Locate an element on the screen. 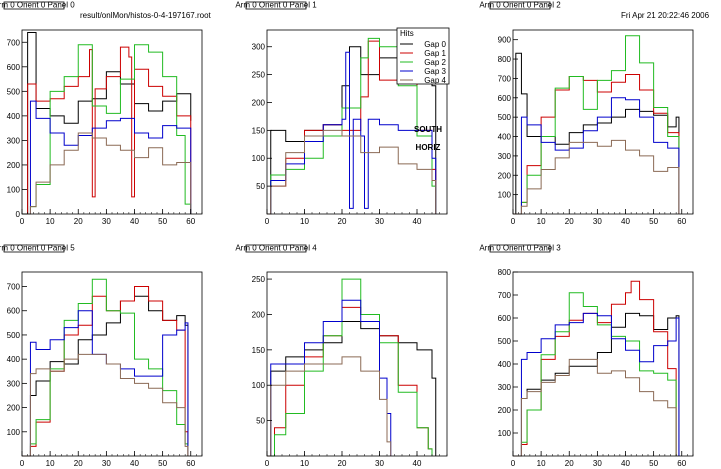 The width and height of the screenshot is (721, 469). legend-title: Hits is located at coordinates (407, 33).